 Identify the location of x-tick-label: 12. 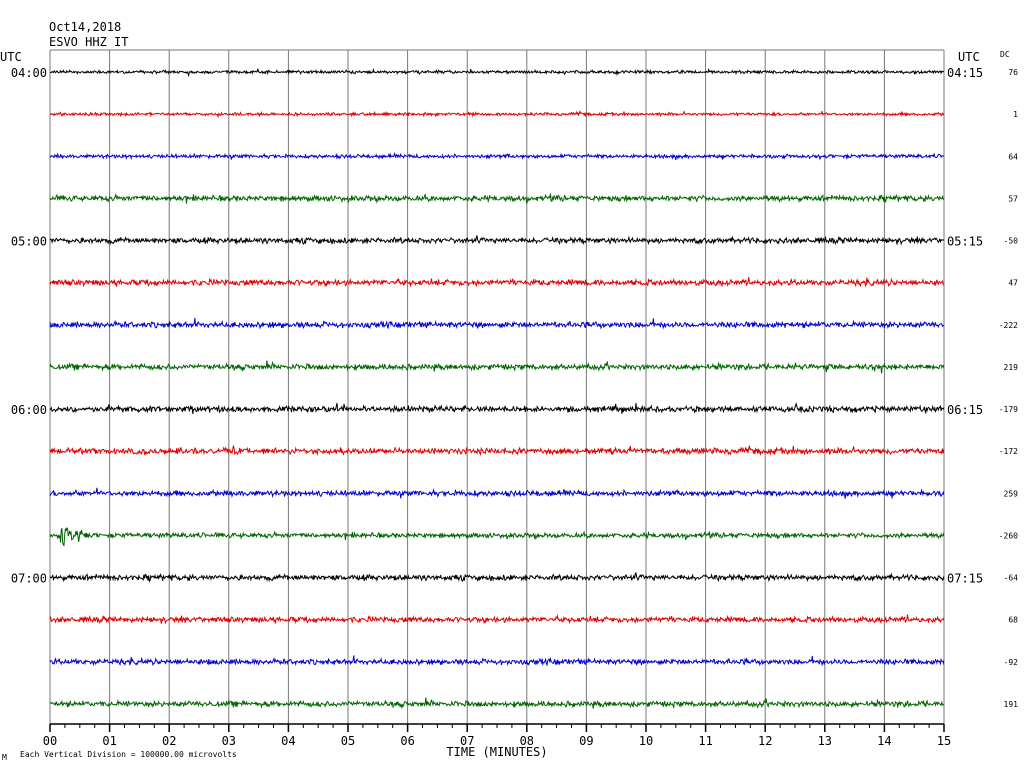
(765, 741).